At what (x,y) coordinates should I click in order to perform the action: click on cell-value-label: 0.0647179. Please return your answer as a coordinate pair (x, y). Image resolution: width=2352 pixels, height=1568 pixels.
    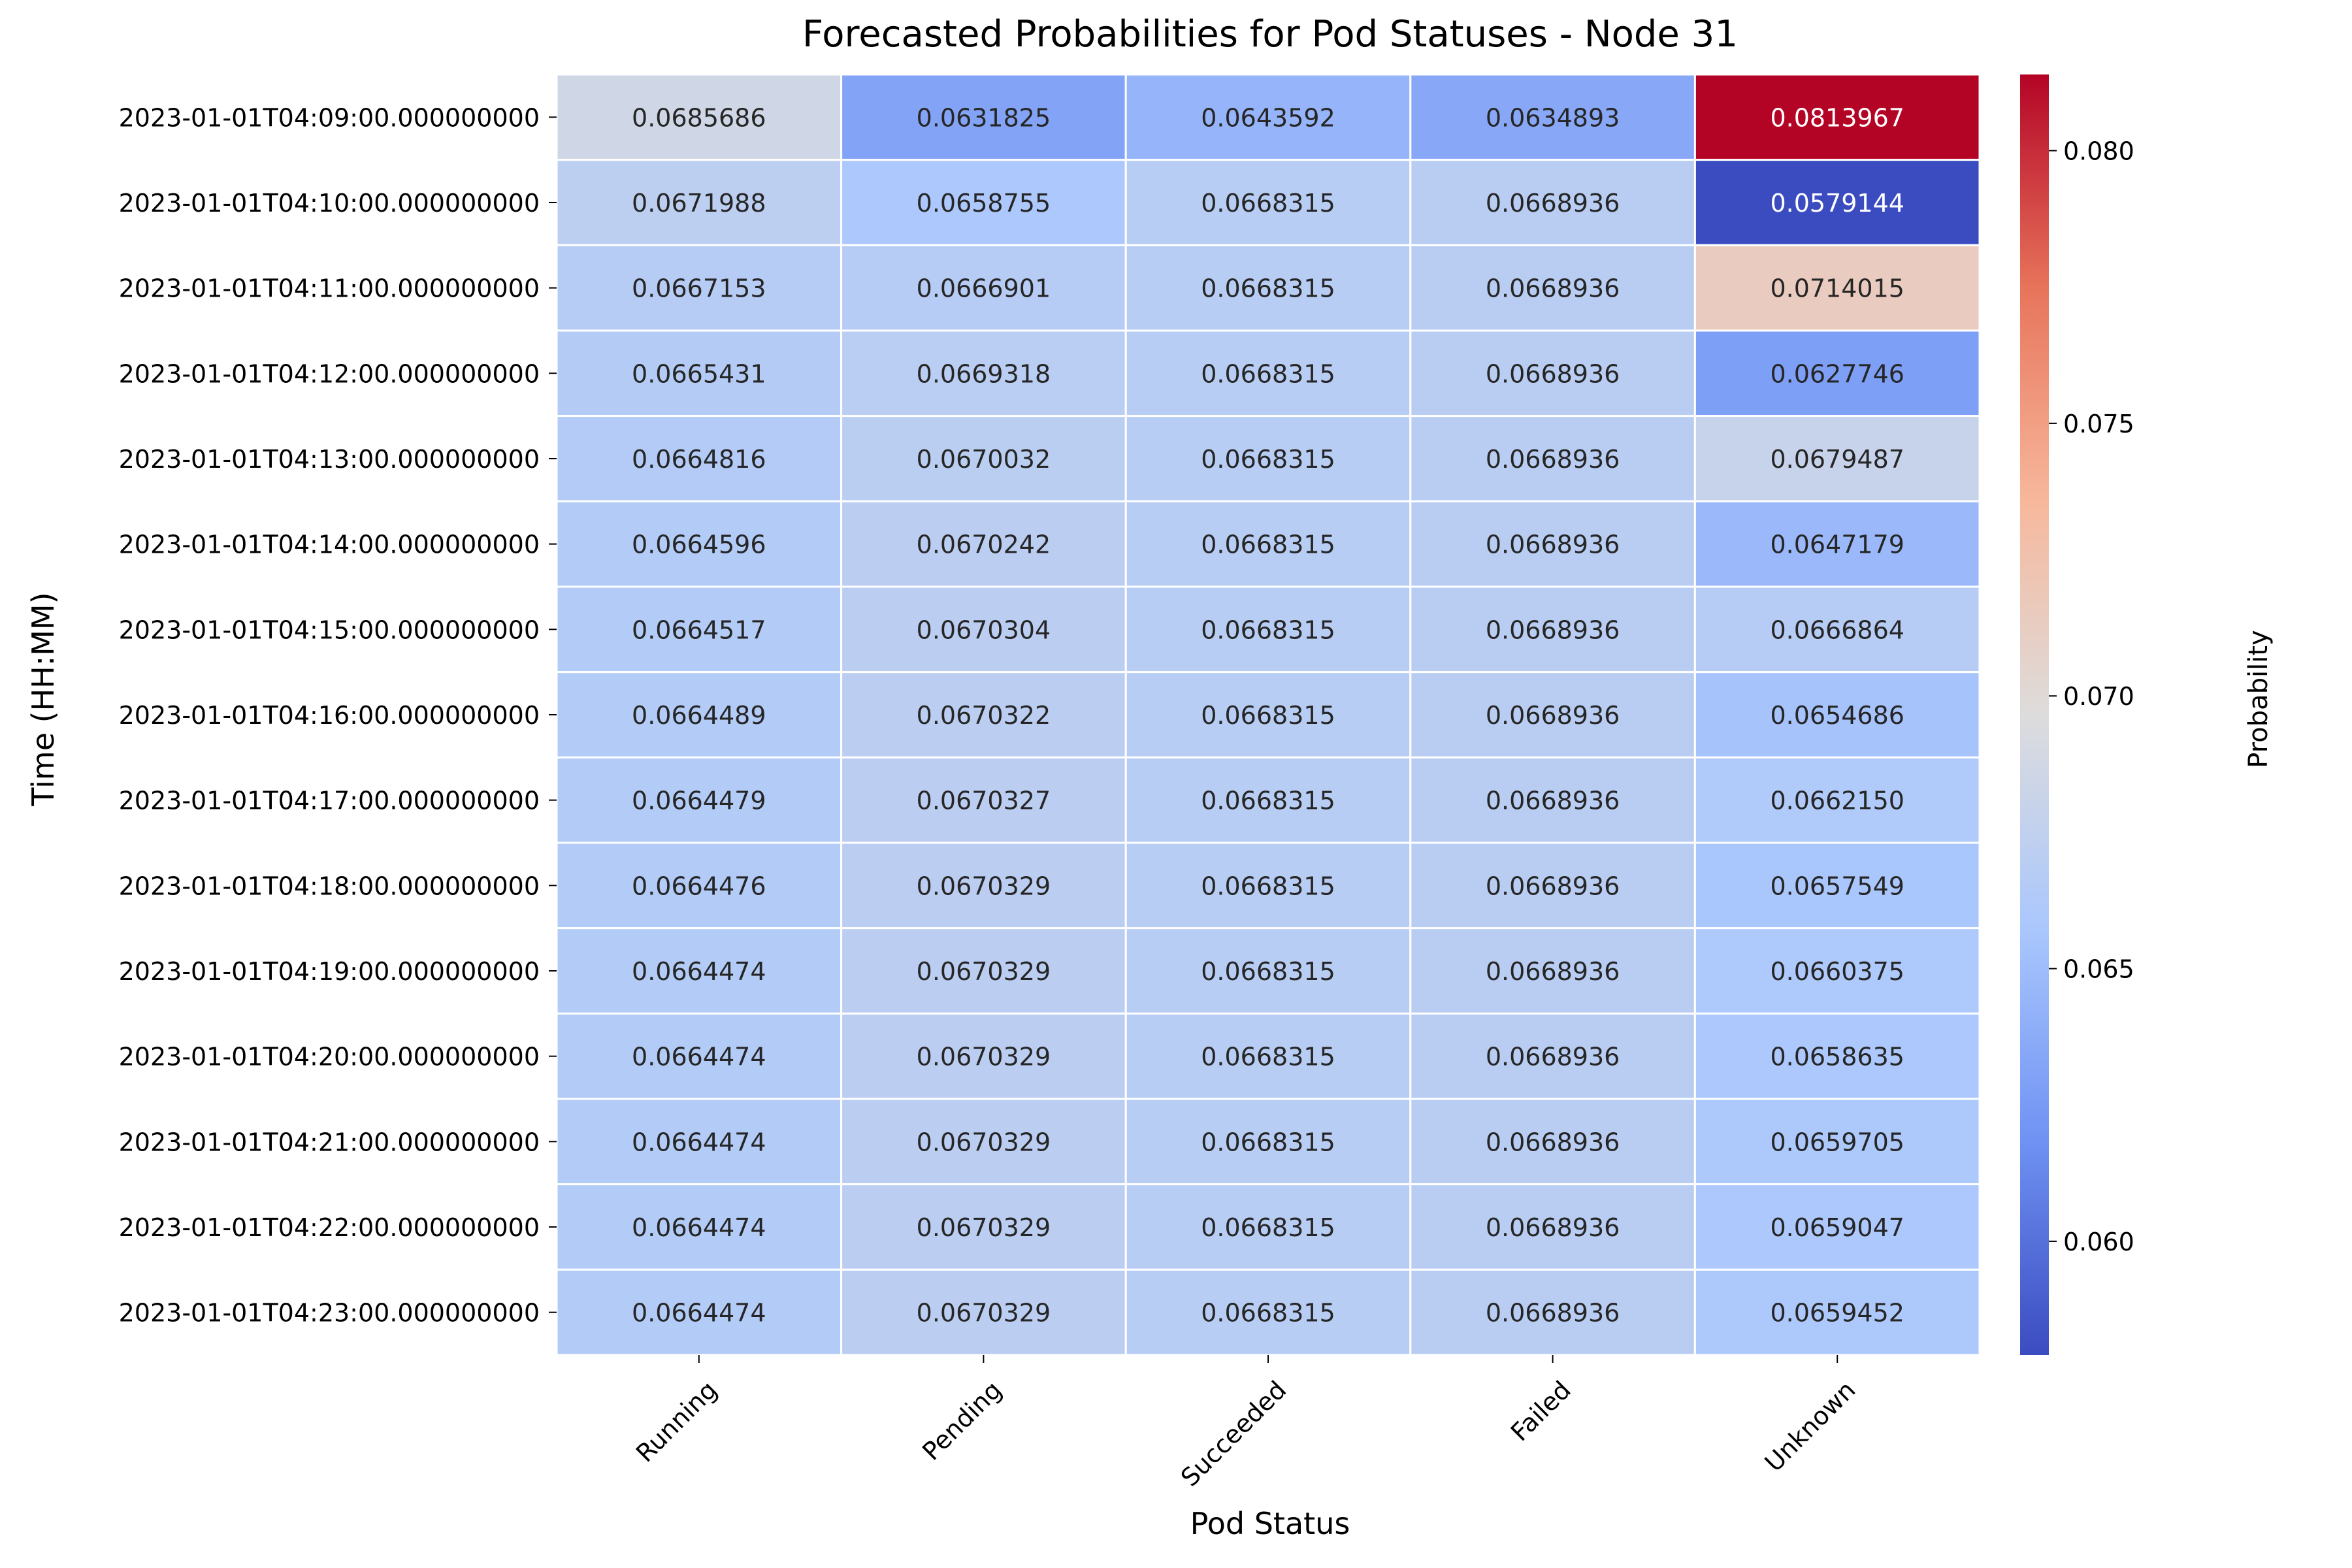
    Looking at the image, I should click on (1837, 545).